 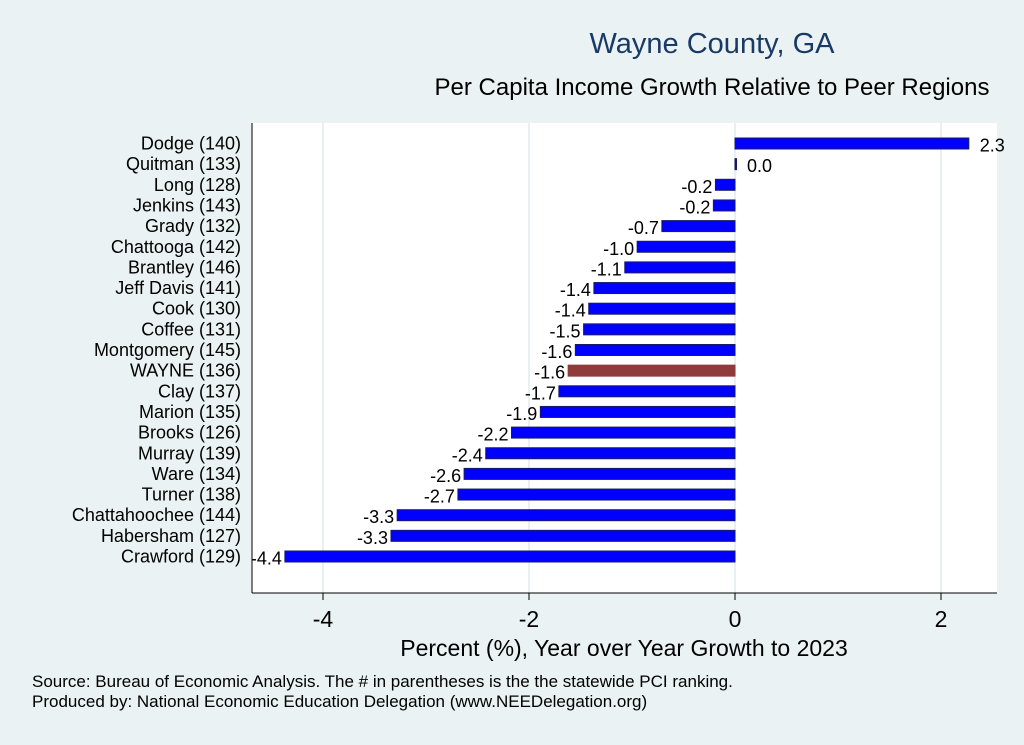 I want to click on value-label: -1.1, so click(x=606, y=269).